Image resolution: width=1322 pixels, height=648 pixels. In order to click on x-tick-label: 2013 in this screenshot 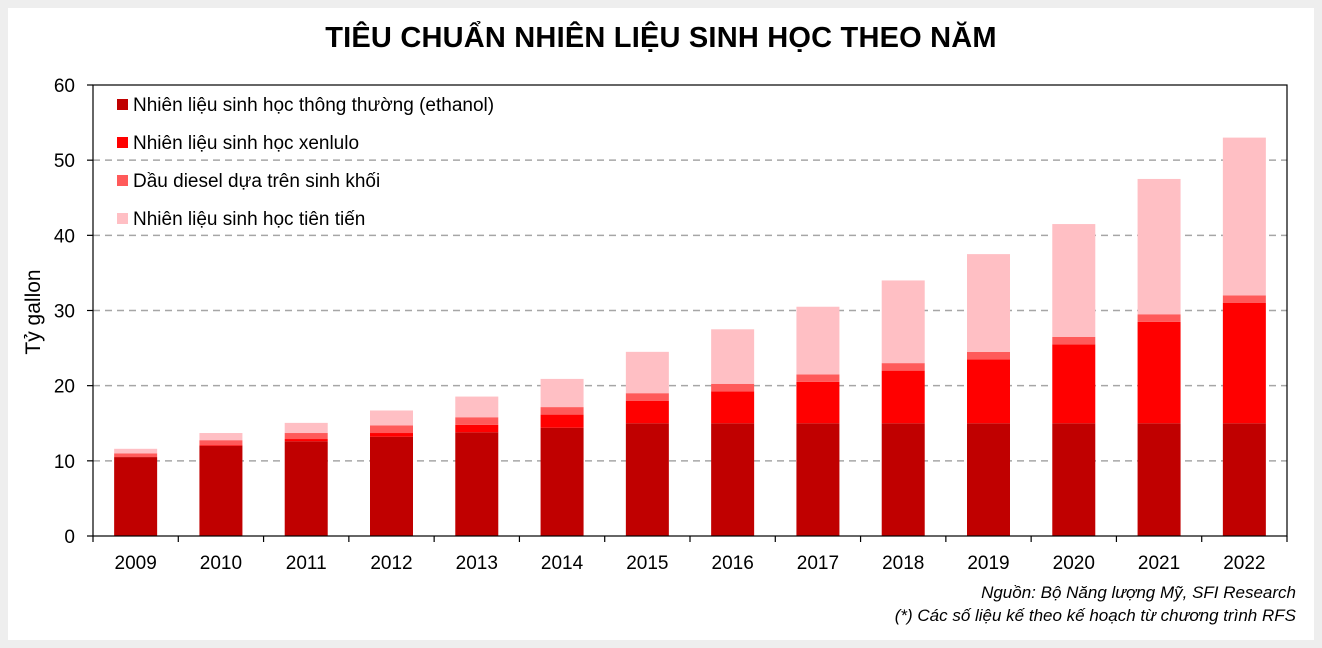, I will do `click(477, 563)`.